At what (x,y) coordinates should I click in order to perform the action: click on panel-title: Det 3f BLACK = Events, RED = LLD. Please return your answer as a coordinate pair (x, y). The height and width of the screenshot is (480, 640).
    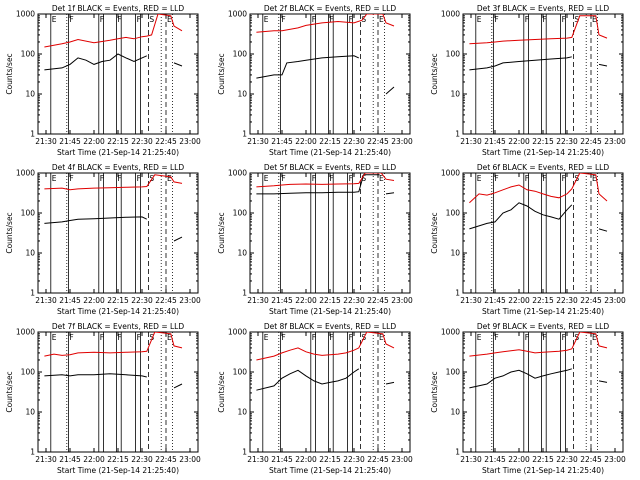
    Looking at the image, I should click on (543, 8).